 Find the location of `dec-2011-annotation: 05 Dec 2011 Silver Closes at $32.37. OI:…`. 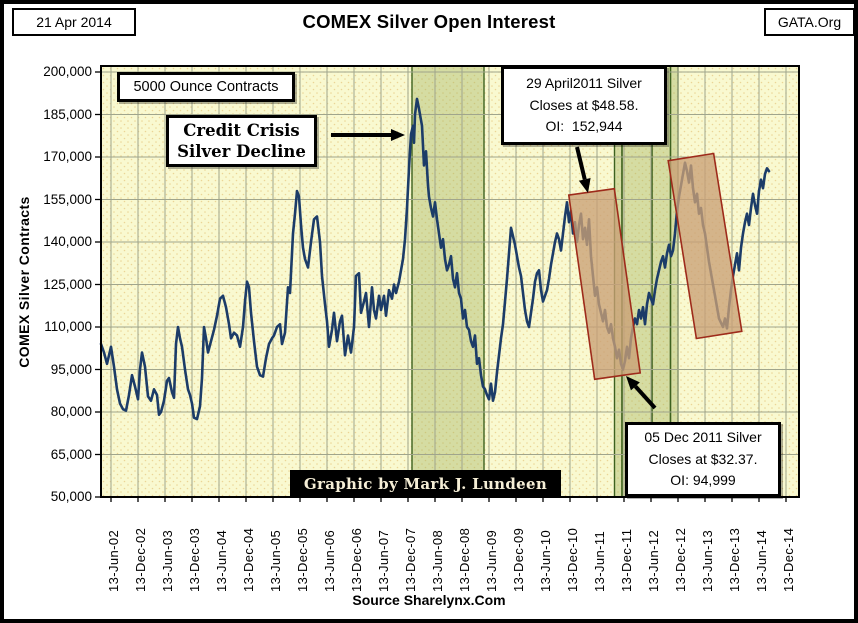

dec-2011-annotation: 05 Dec 2011 Silver Closes at $32.37. OI:… is located at coordinates (703, 459).